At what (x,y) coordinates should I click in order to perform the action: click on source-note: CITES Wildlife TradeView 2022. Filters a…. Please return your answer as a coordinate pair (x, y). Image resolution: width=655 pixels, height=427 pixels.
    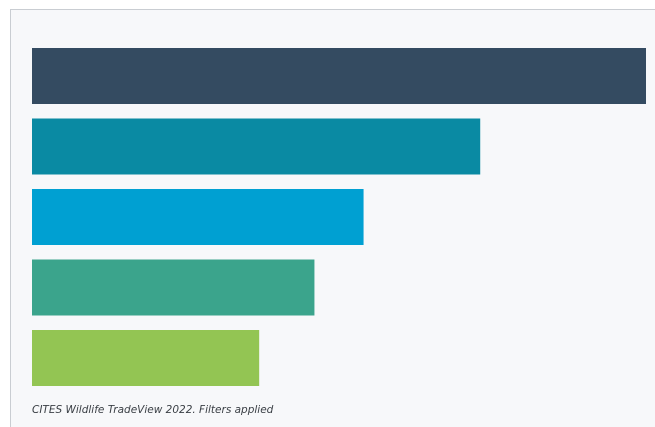
    Looking at the image, I should click on (153, 410).